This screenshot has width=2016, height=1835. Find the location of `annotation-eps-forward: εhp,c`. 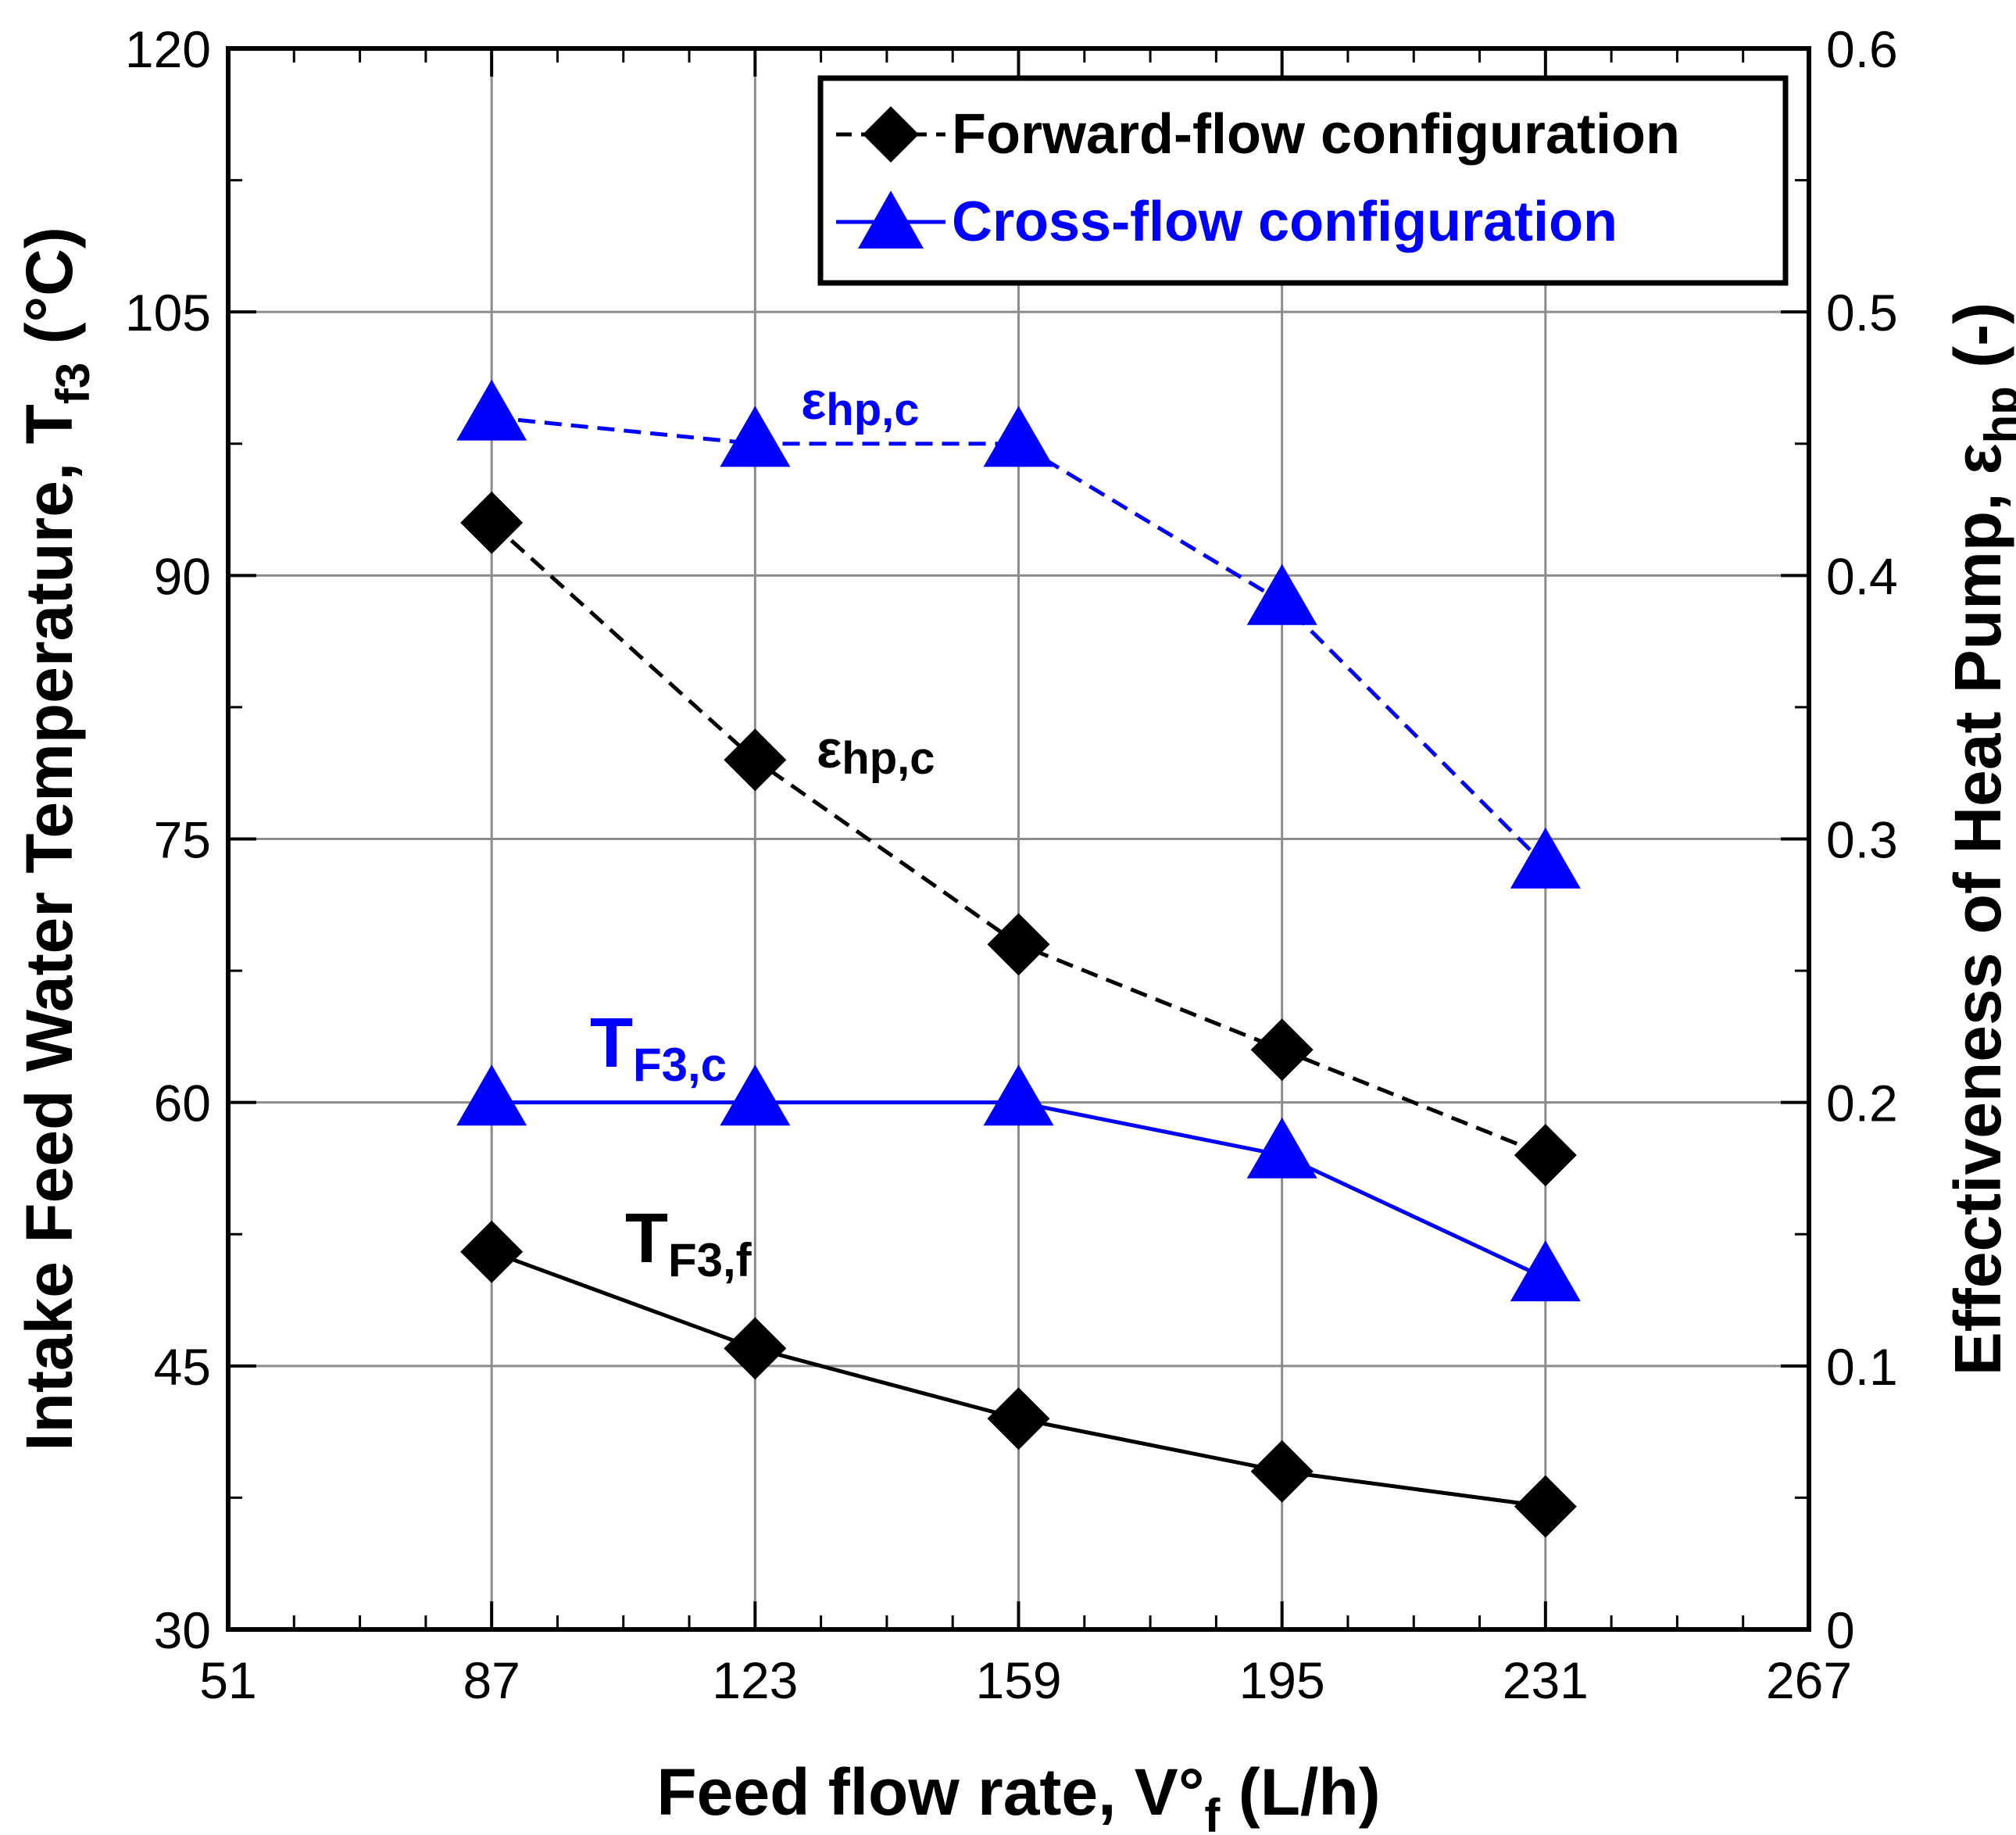

annotation-eps-forward: εhp,c is located at coordinates (876, 752).